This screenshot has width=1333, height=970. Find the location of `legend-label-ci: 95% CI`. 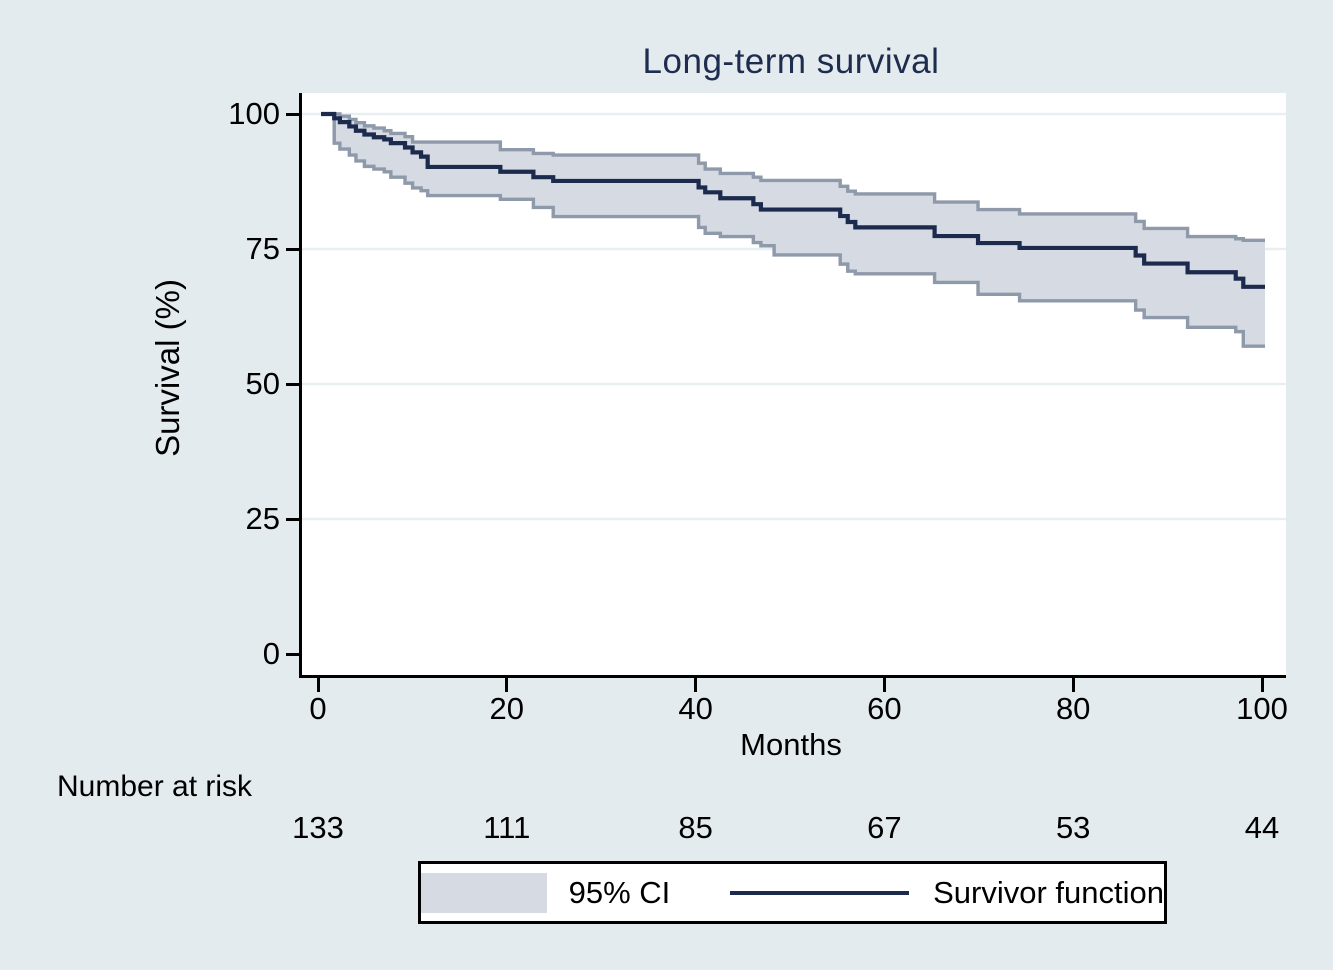

legend-label-ci: 95% CI is located at coordinates (619, 892).